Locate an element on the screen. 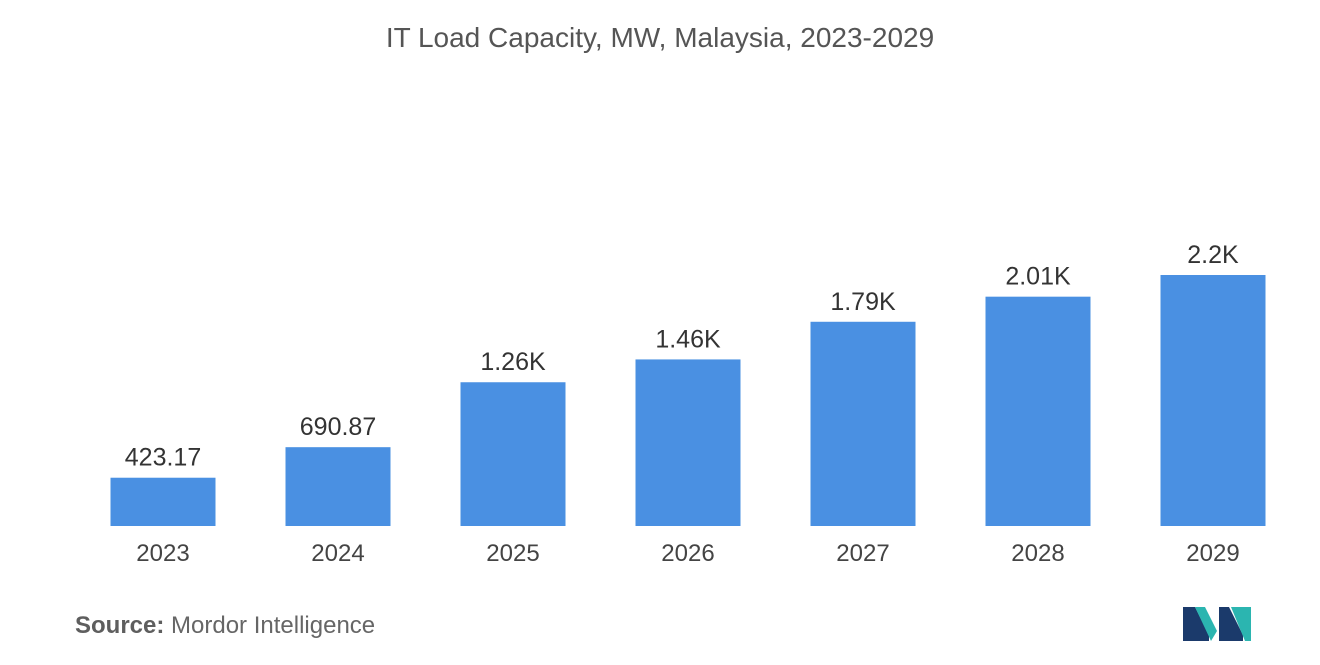 The height and width of the screenshot is (665, 1320). mordor-intelligence-logo-icon is located at coordinates (1217, 624).